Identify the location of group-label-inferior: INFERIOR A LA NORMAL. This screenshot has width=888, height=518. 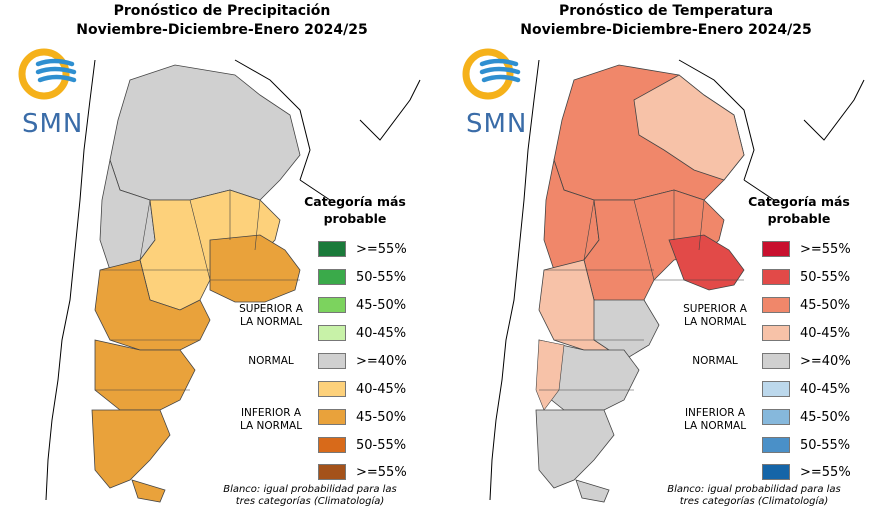
(271, 420).